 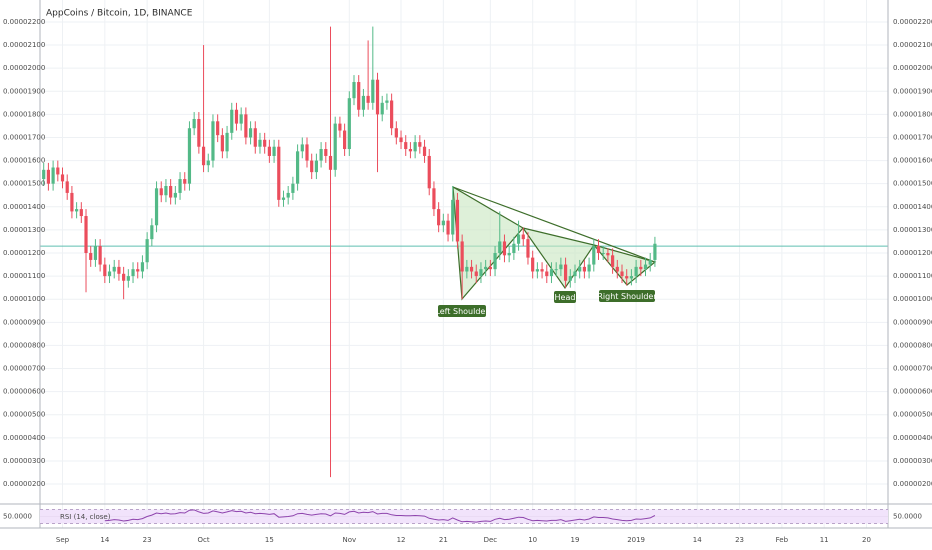 I want to click on annotation: Head, so click(x=565, y=297).